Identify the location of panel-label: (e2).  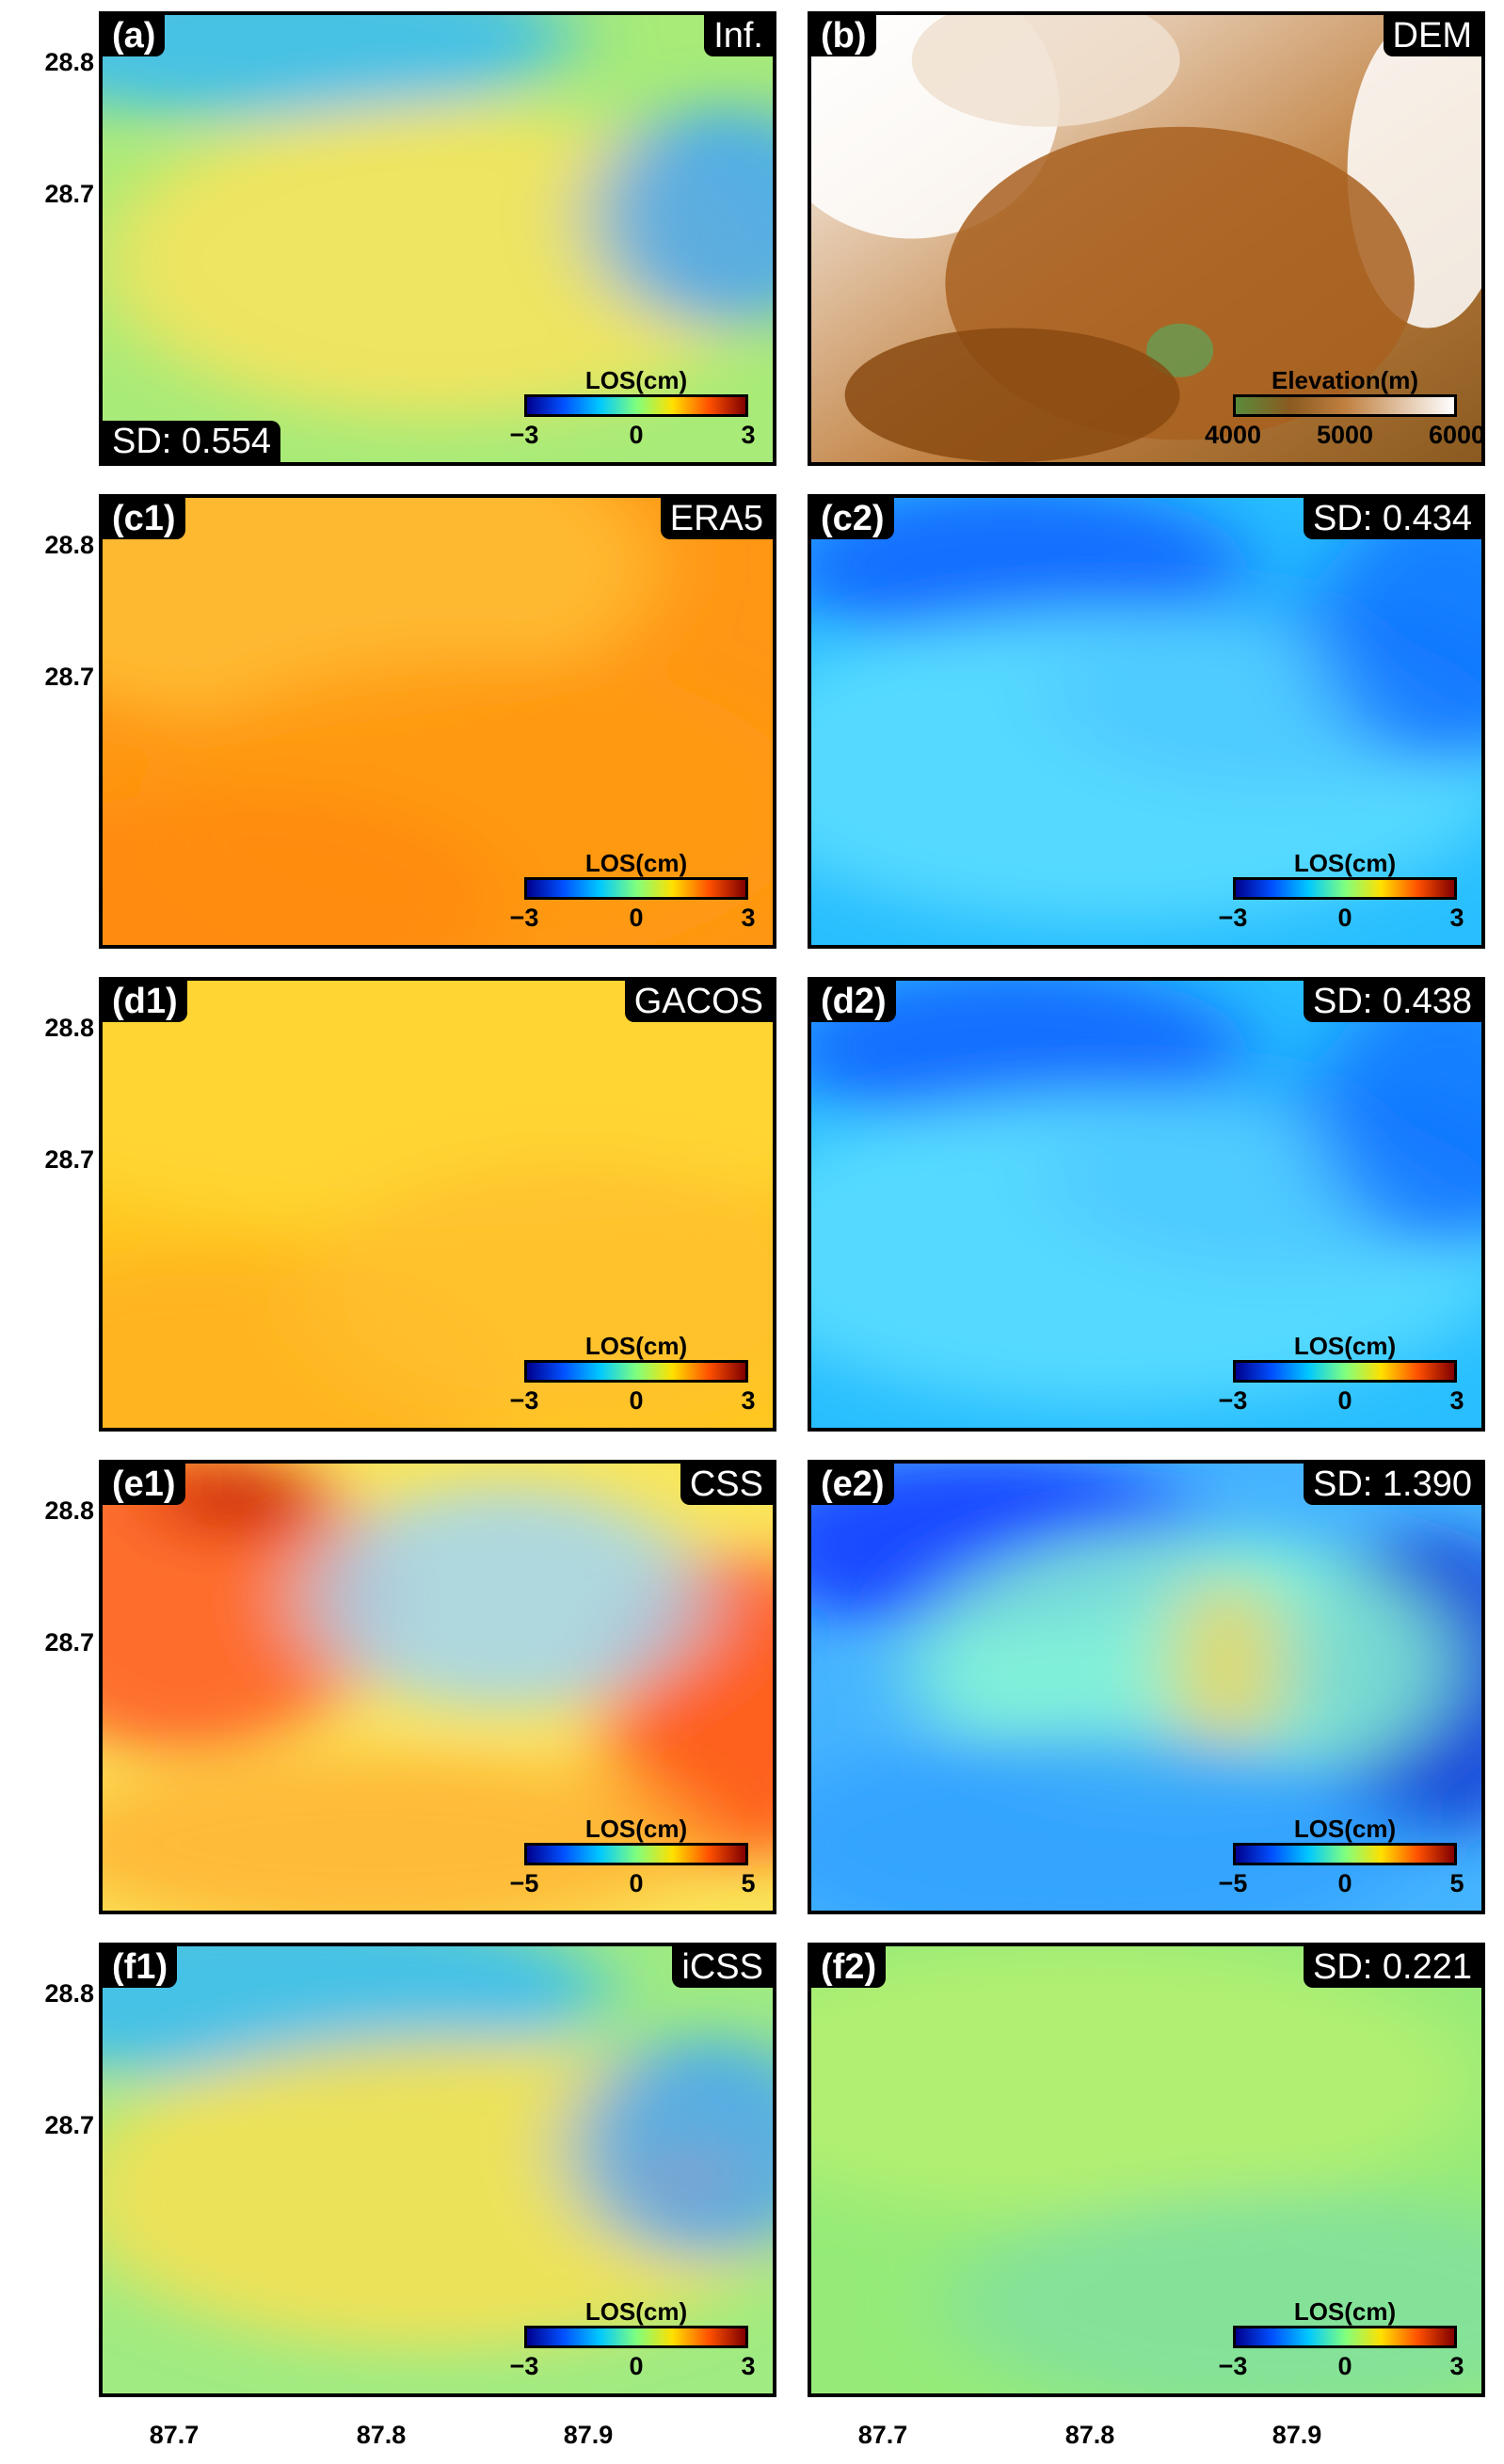
(852, 1484).